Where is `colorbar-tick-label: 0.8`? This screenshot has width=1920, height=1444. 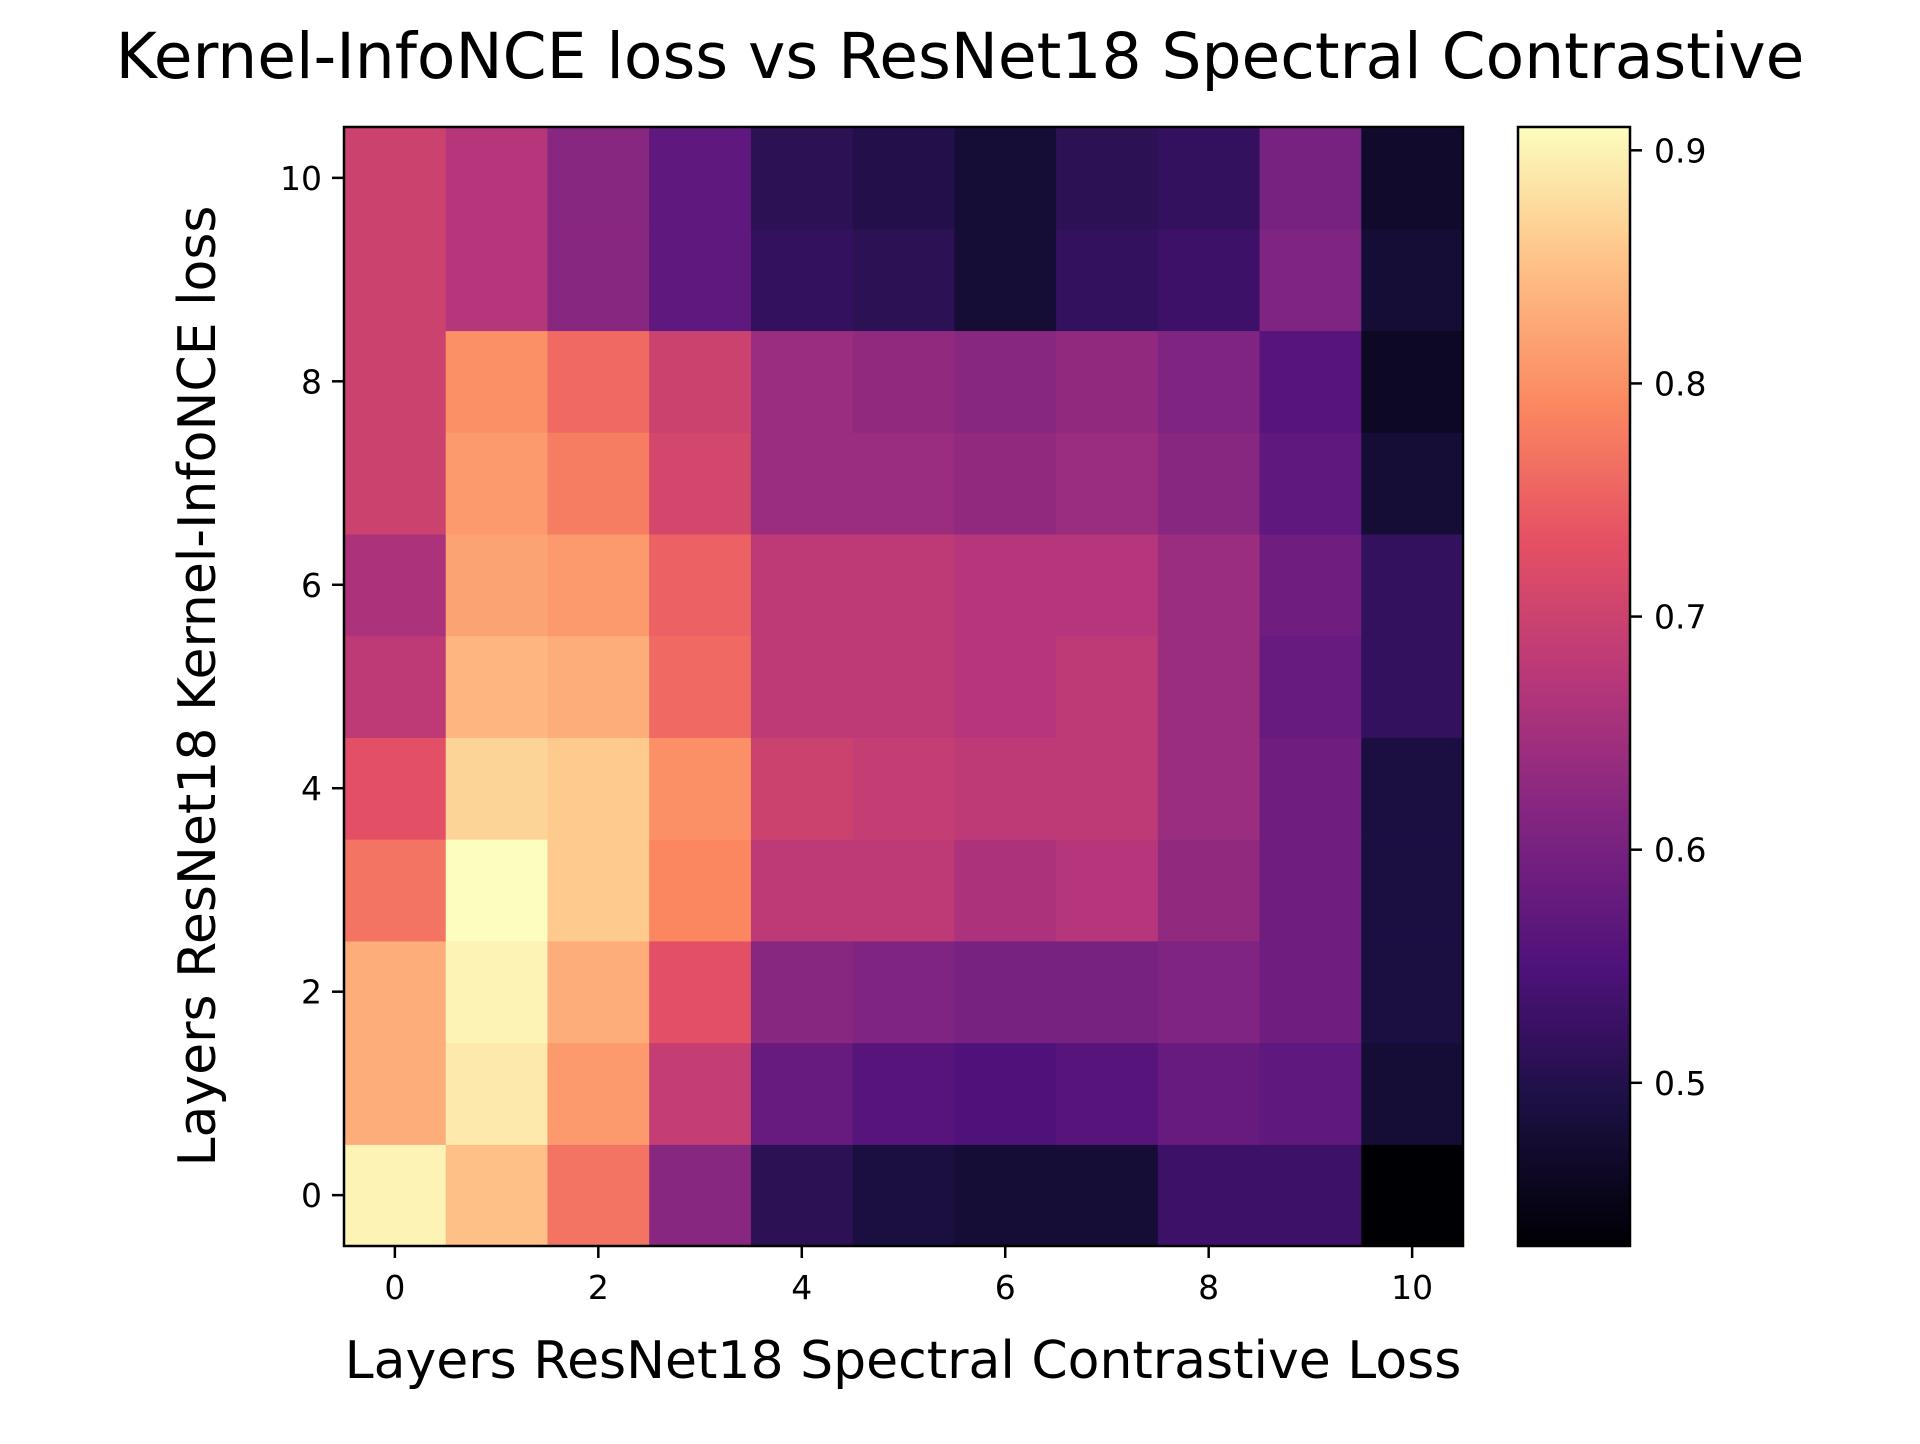 colorbar-tick-label: 0.8 is located at coordinates (1680, 383).